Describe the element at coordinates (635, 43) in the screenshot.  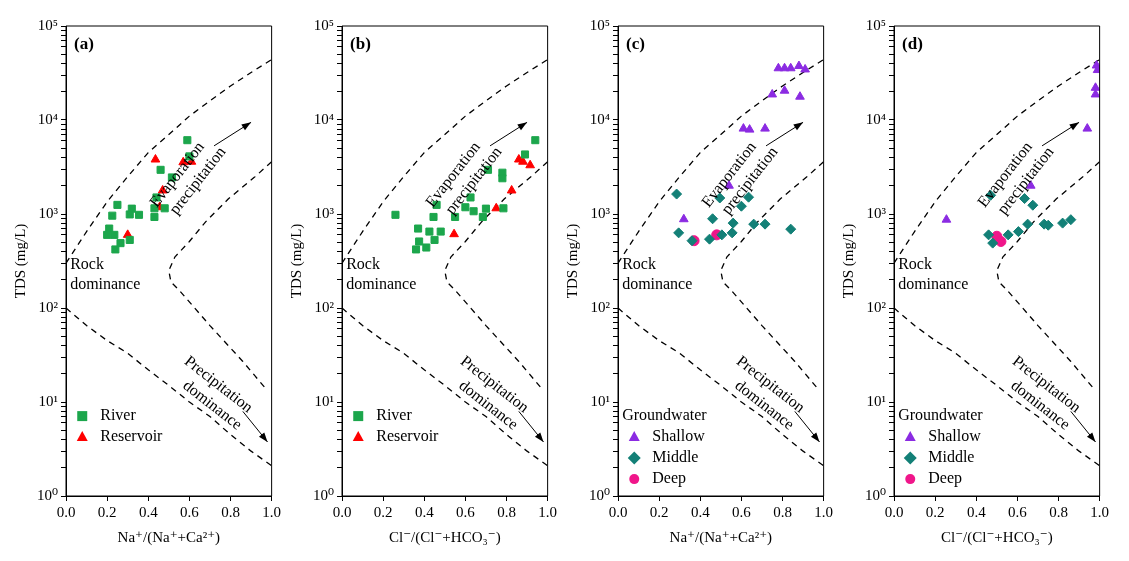
I see `text: (c)` at that location.